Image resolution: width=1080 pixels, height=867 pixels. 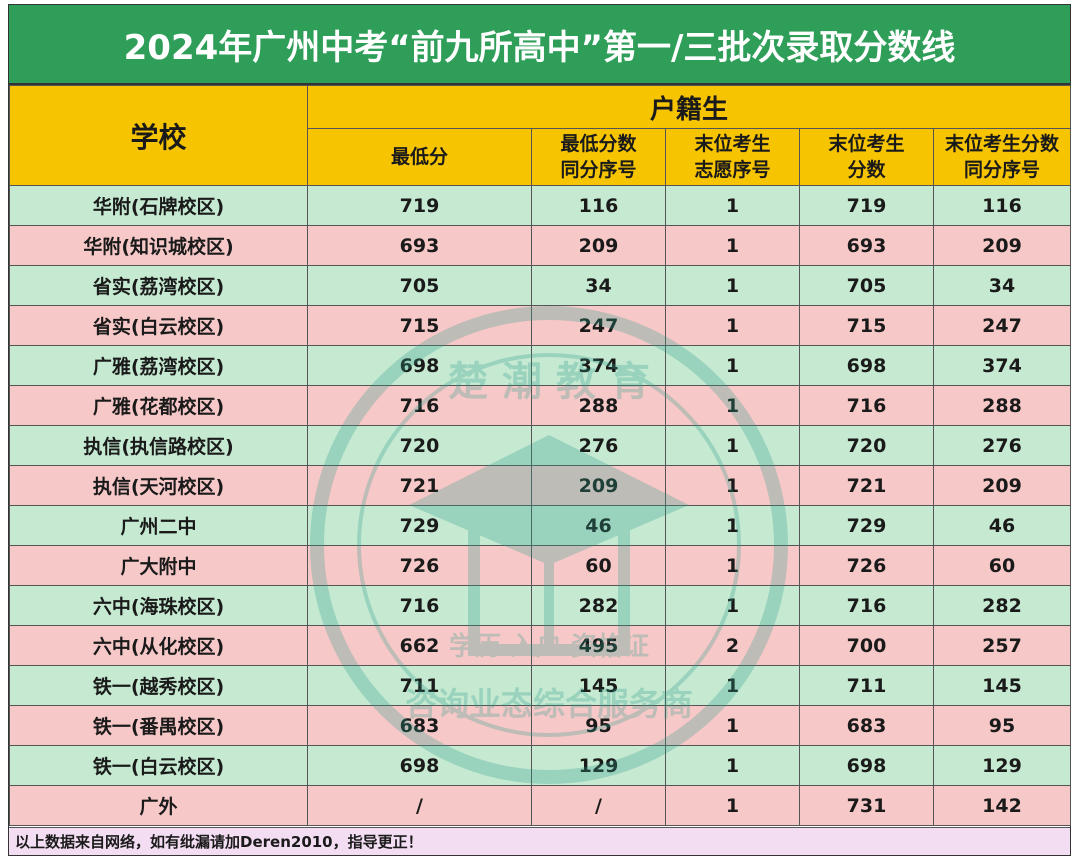 I want to click on school-name-cell: 广外, so click(x=158, y=805).